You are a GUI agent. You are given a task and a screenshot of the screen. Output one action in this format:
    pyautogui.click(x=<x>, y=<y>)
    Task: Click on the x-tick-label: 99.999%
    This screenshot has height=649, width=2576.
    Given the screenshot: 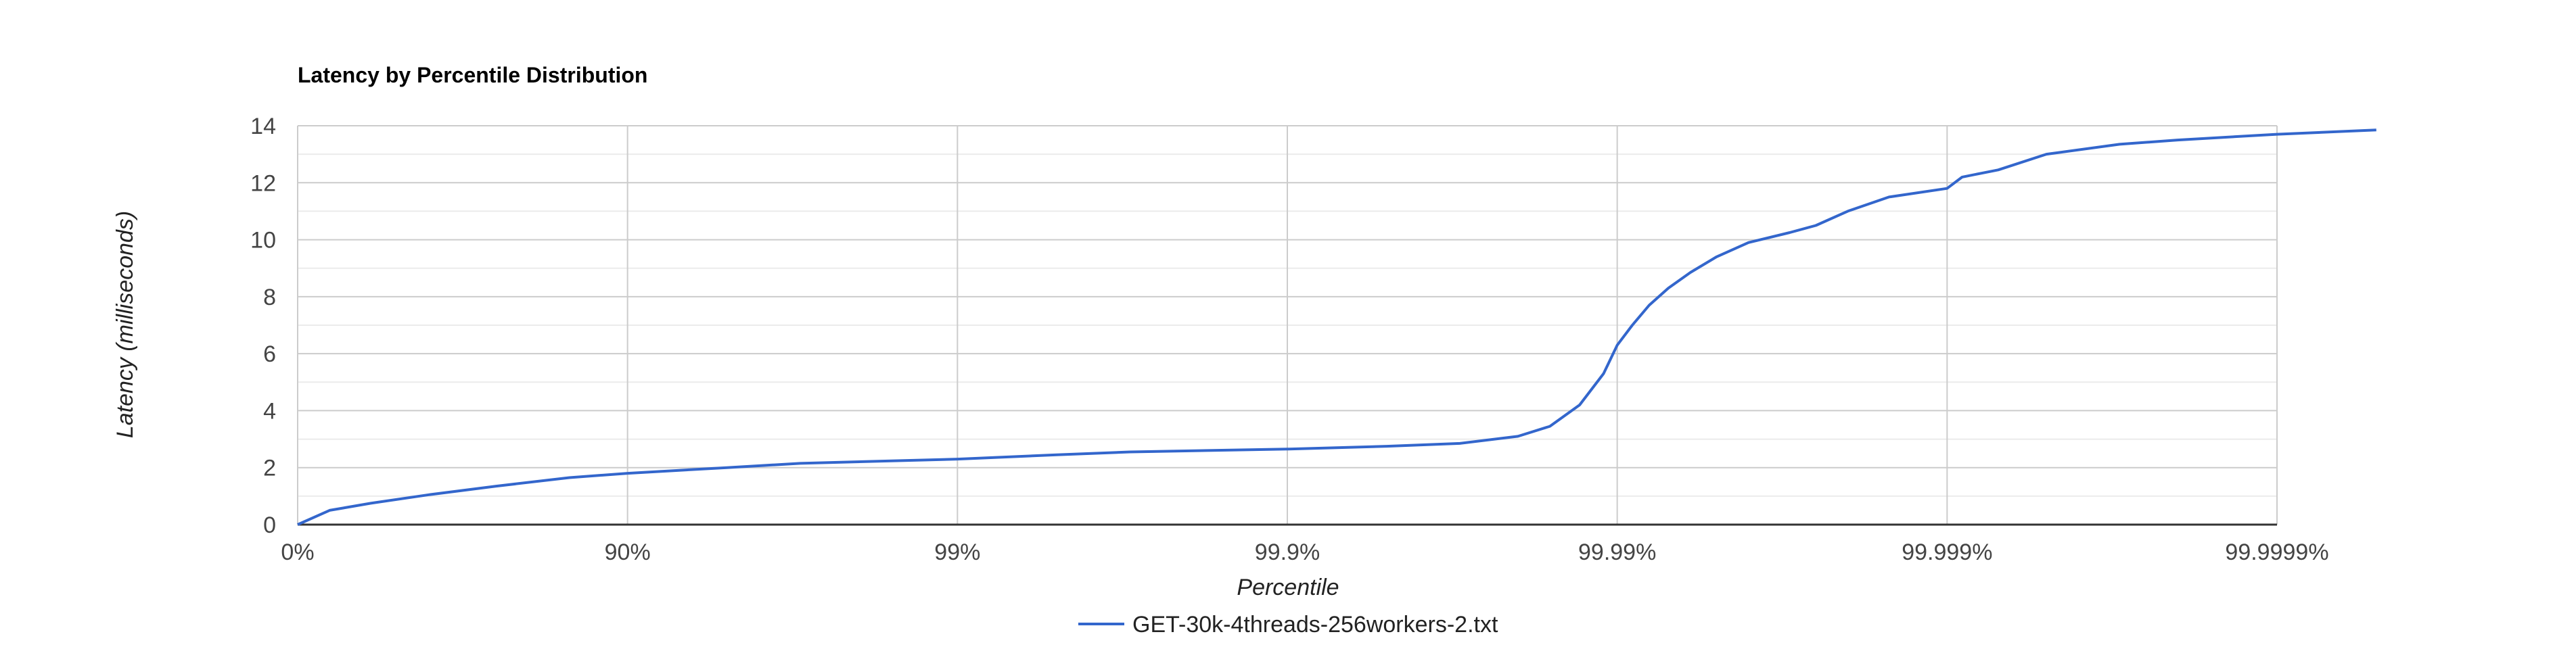 What is the action you would take?
    pyautogui.click(x=1947, y=552)
    